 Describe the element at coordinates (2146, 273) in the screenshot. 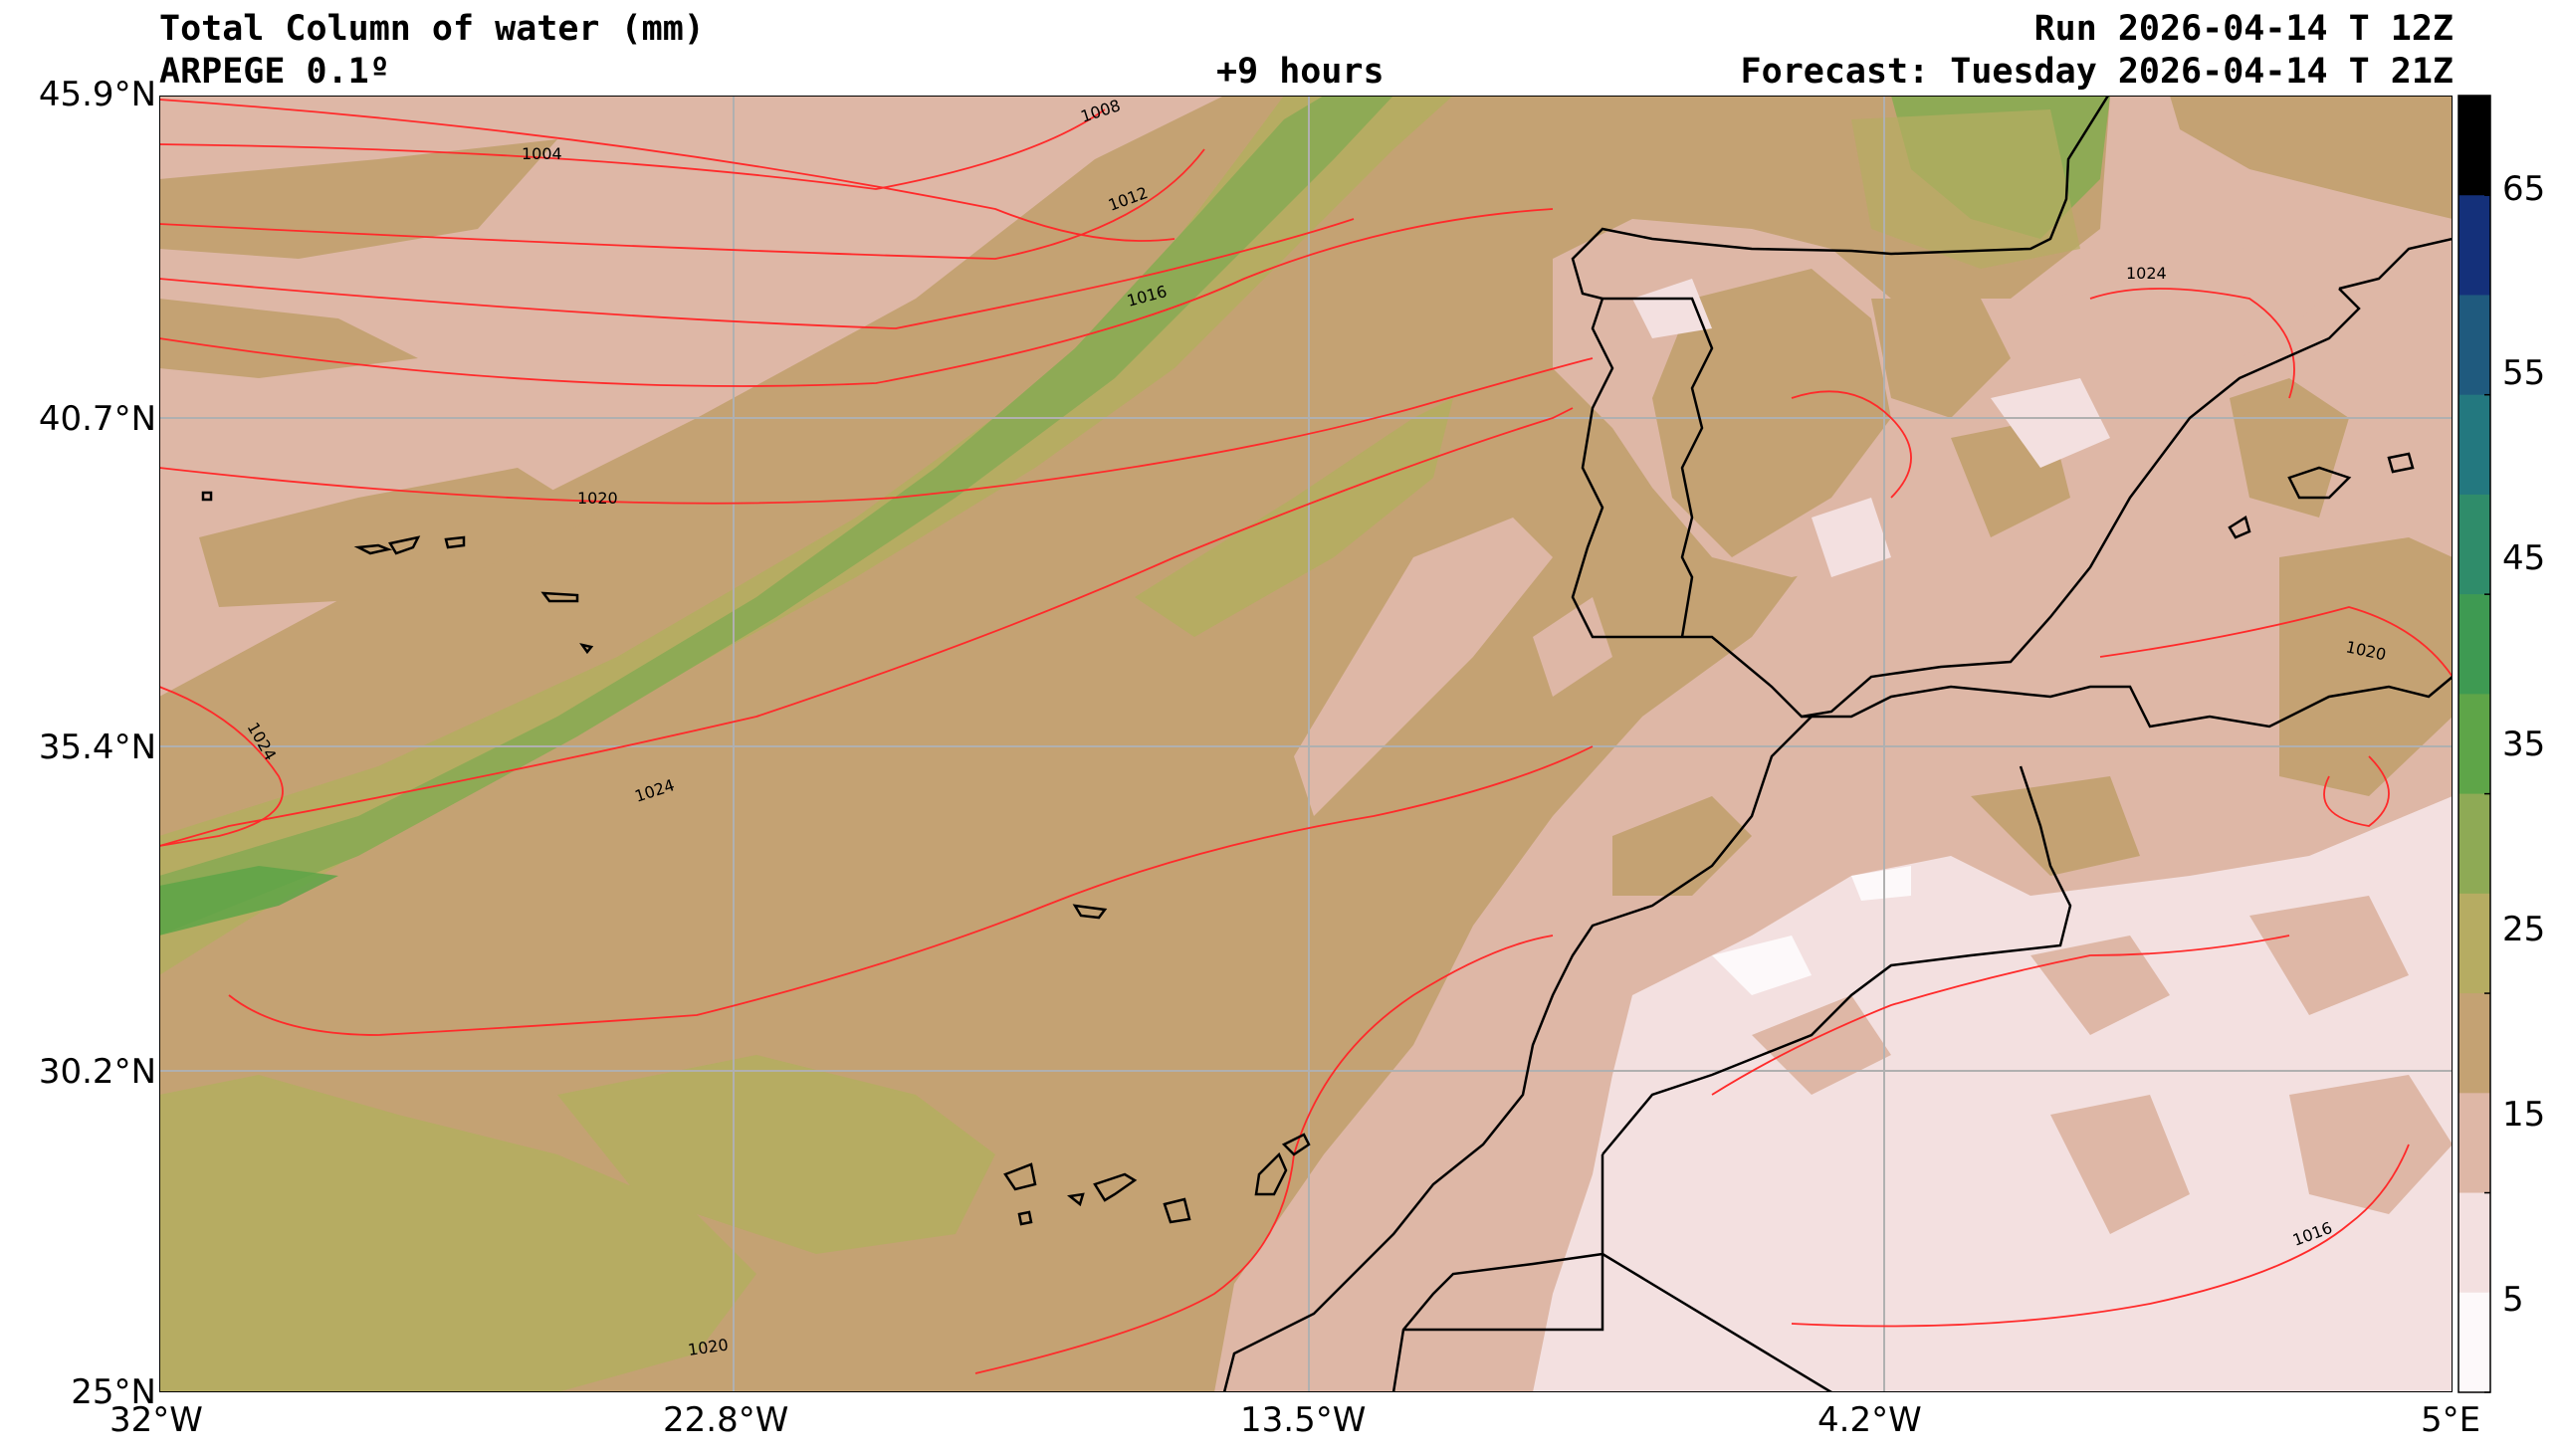

I see `isobar-label: 1024` at that location.